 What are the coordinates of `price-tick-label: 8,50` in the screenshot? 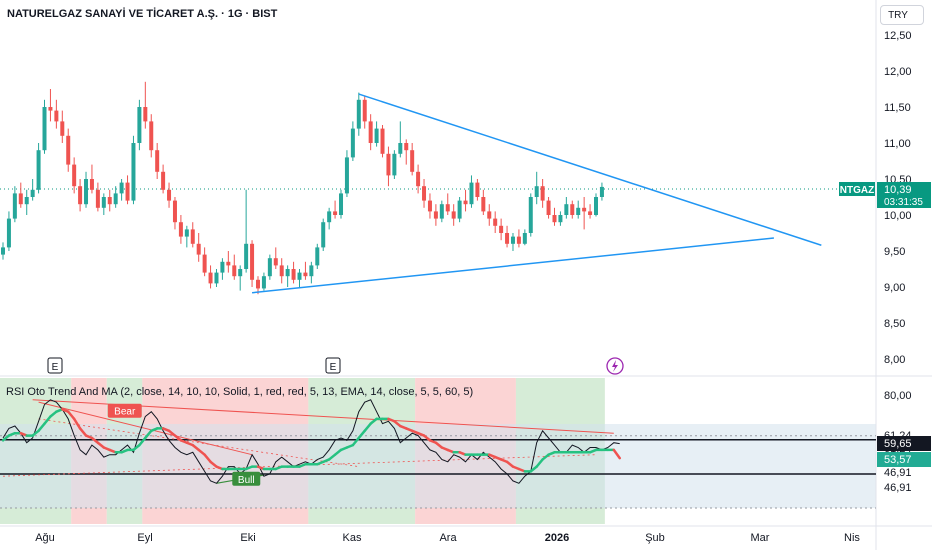 It's located at (894, 324).